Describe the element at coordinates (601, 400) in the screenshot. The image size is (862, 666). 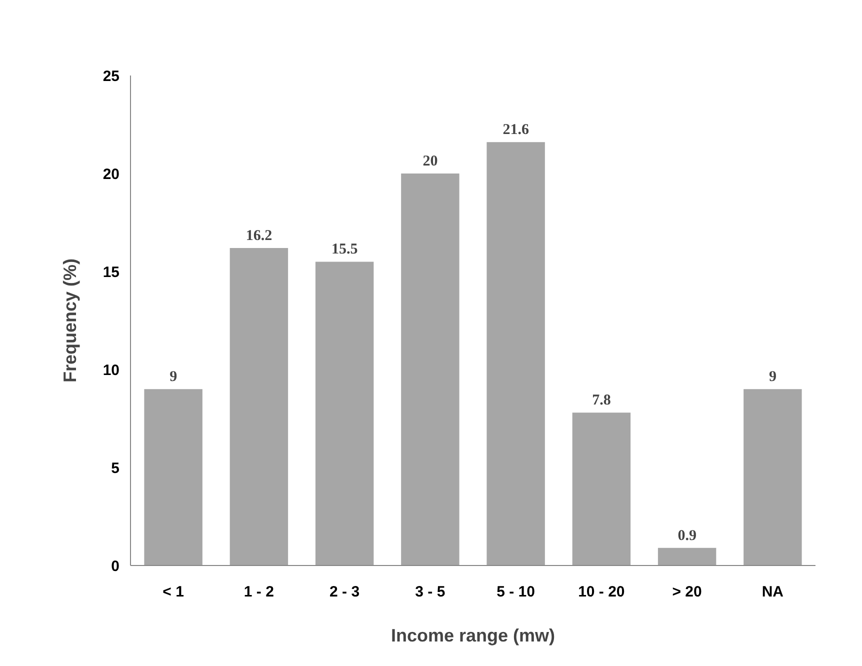
I see `data-label: 7.8` at that location.